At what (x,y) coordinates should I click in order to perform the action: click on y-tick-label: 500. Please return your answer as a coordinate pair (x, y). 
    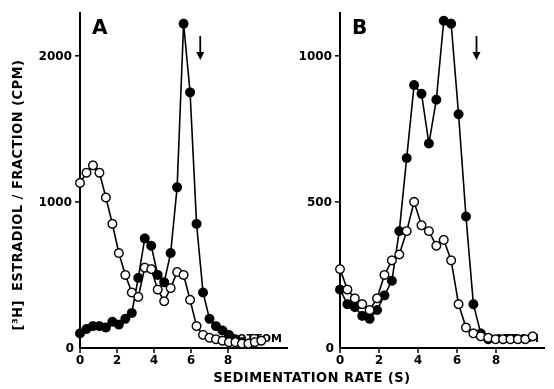
    Looking at the image, I should click on (319, 202).